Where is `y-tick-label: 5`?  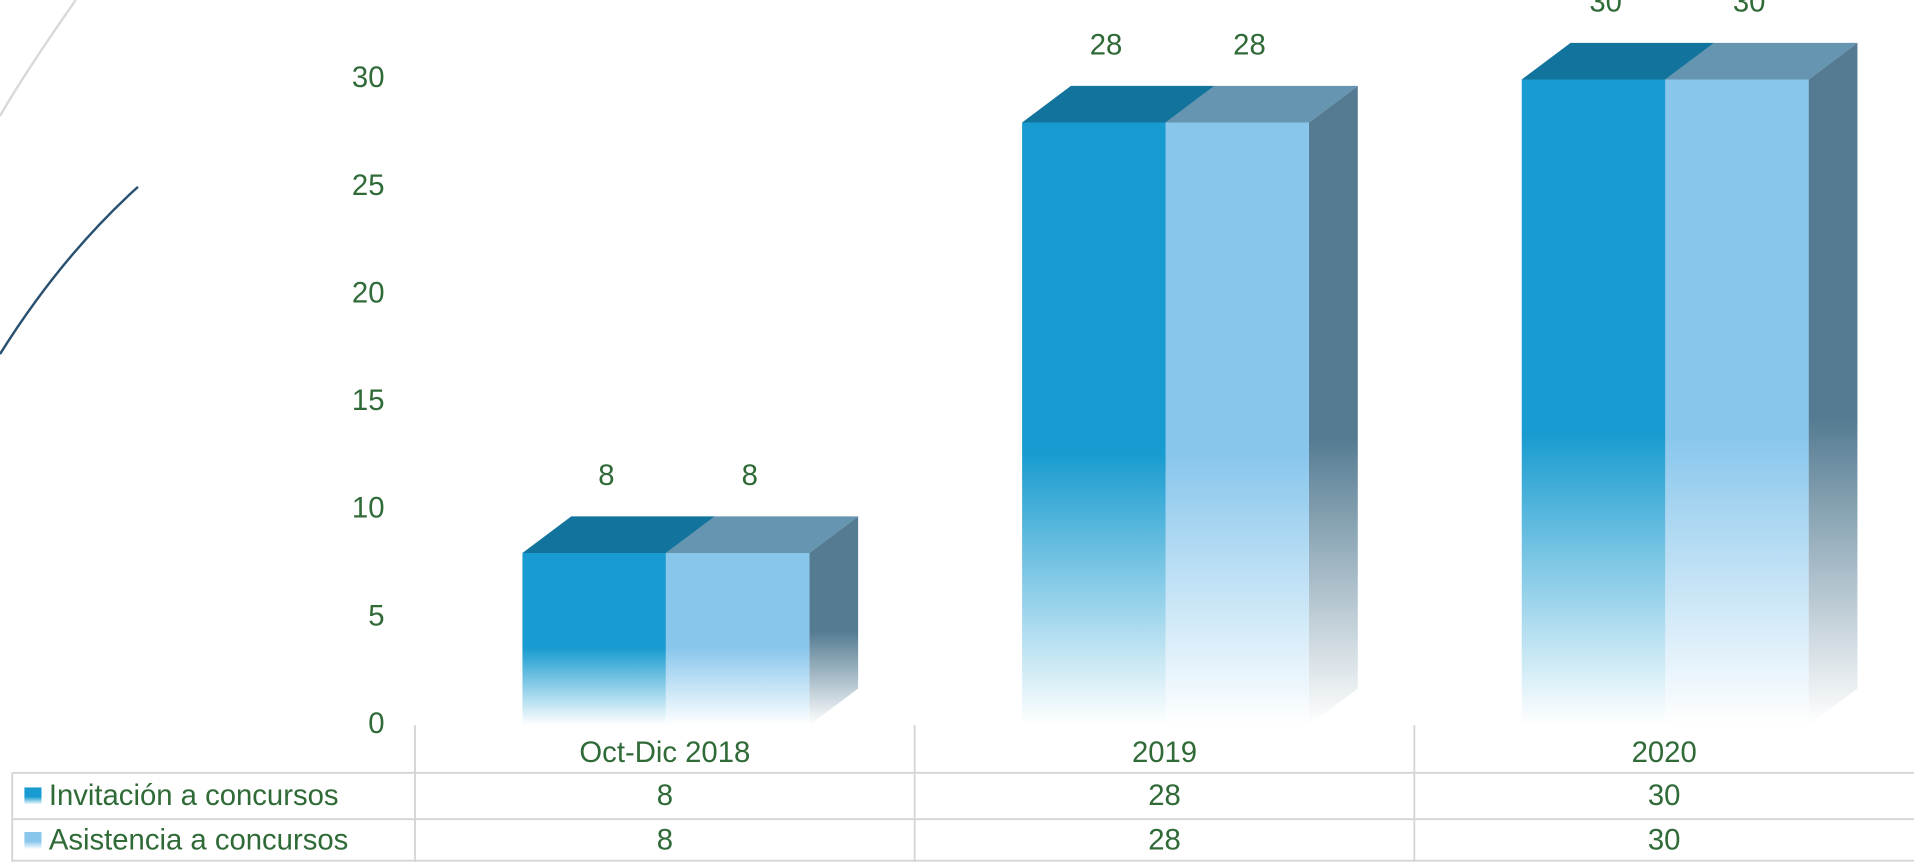 y-tick-label: 5 is located at coordinates (376, 615).